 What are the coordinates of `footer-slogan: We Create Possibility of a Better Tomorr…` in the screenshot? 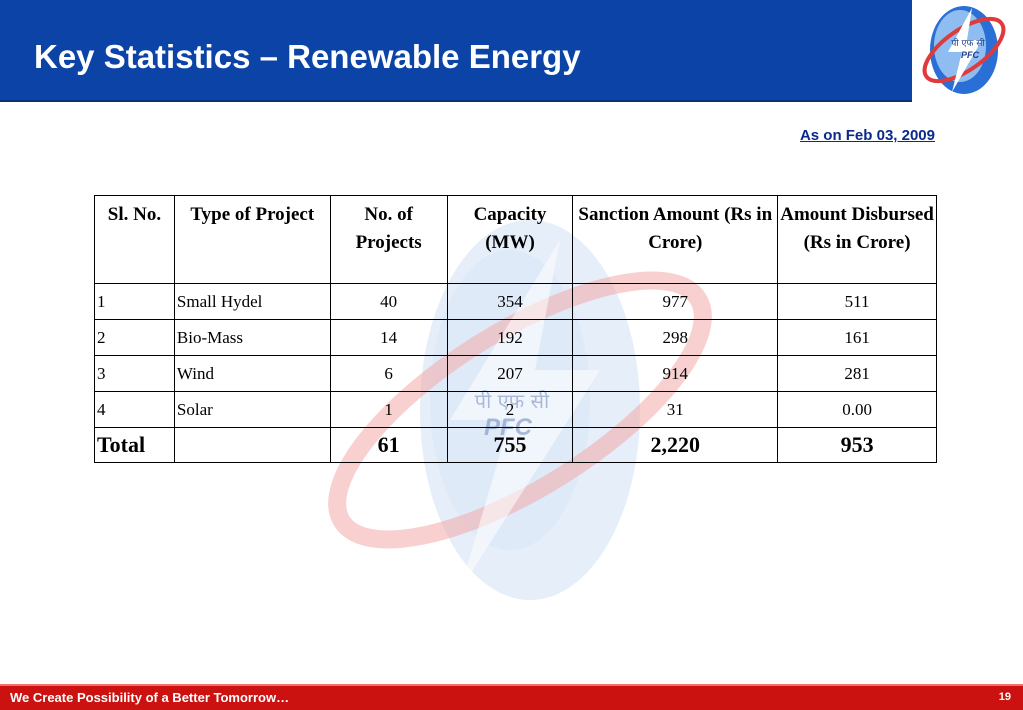 It's located at (150, 697).